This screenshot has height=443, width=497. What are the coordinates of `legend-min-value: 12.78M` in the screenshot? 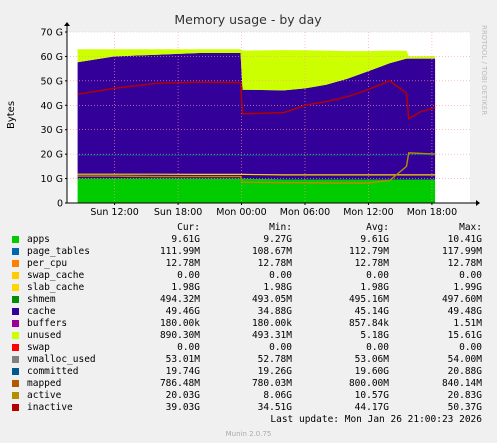 It's located at (274, 263).